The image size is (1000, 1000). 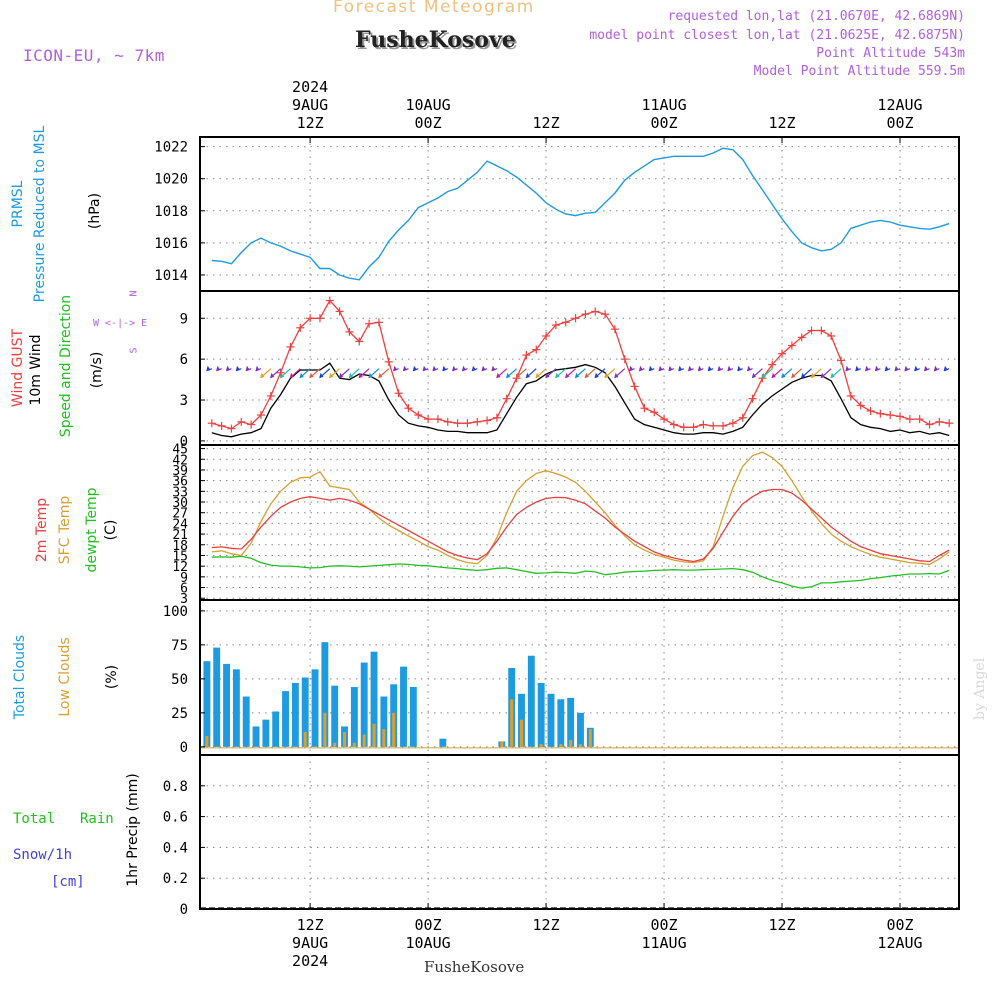 What do you see at coordinates (579, 522) in the screenshot?
I see `panel-frame` at bounding box center [579, 522].